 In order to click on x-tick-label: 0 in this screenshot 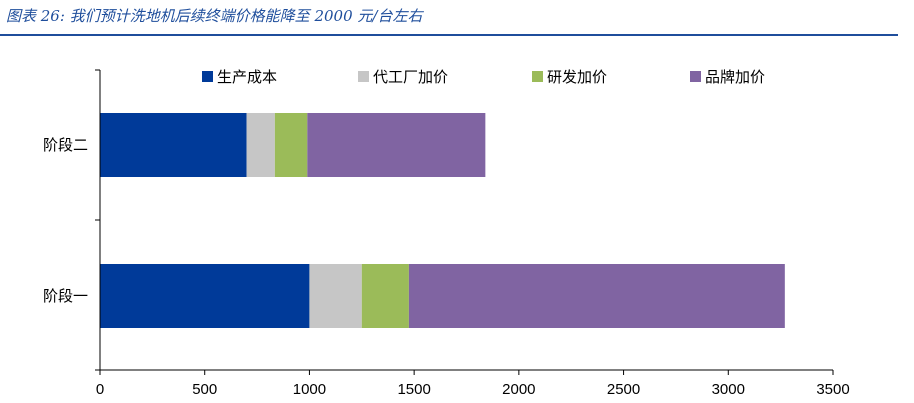, I will do `click(100, 389)`.